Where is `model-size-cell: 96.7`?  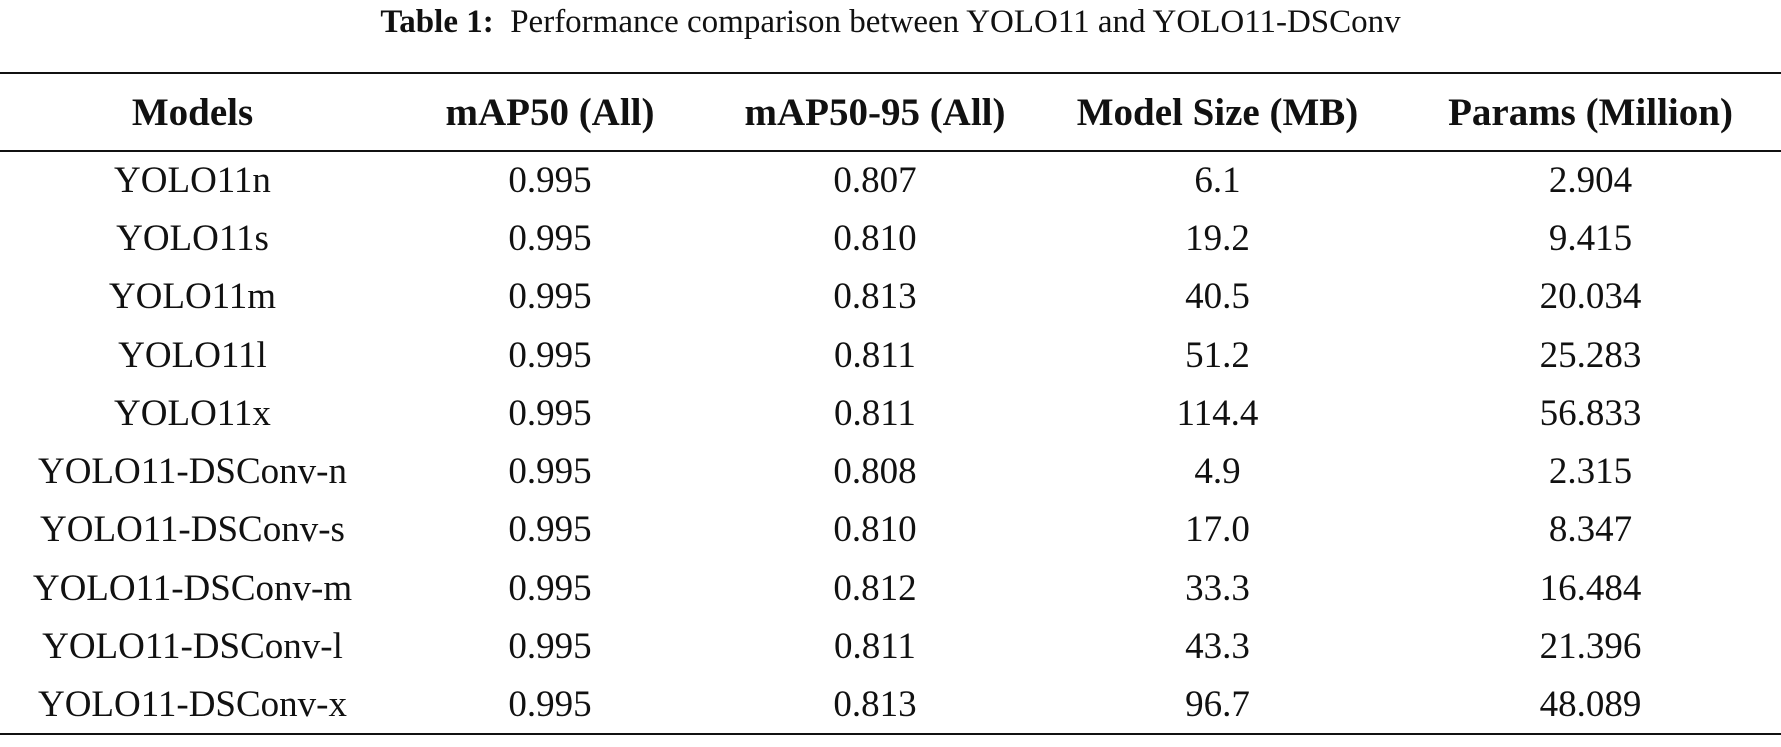
model-size-cell: 96.7 is located at coordinates (1217, 705).